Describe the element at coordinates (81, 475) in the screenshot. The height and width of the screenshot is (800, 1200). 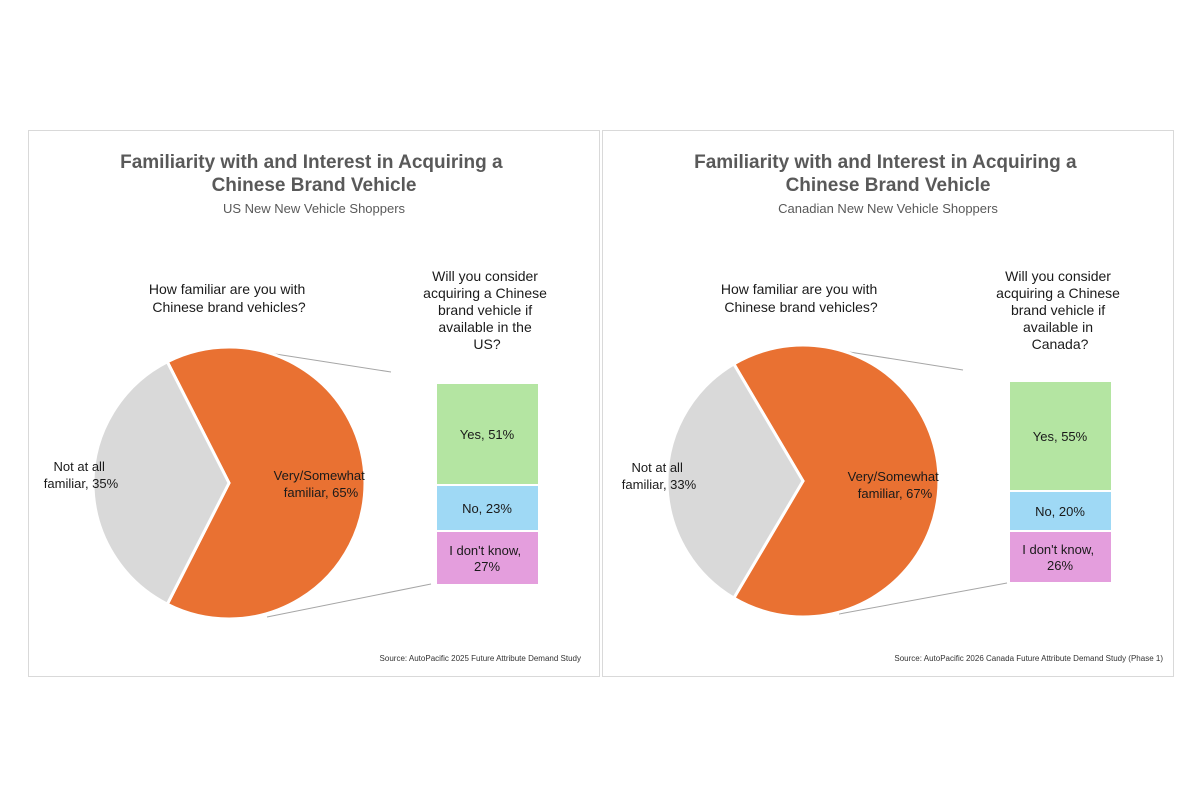
I see `svg-text: Not at all familiar, 35%` at that location.